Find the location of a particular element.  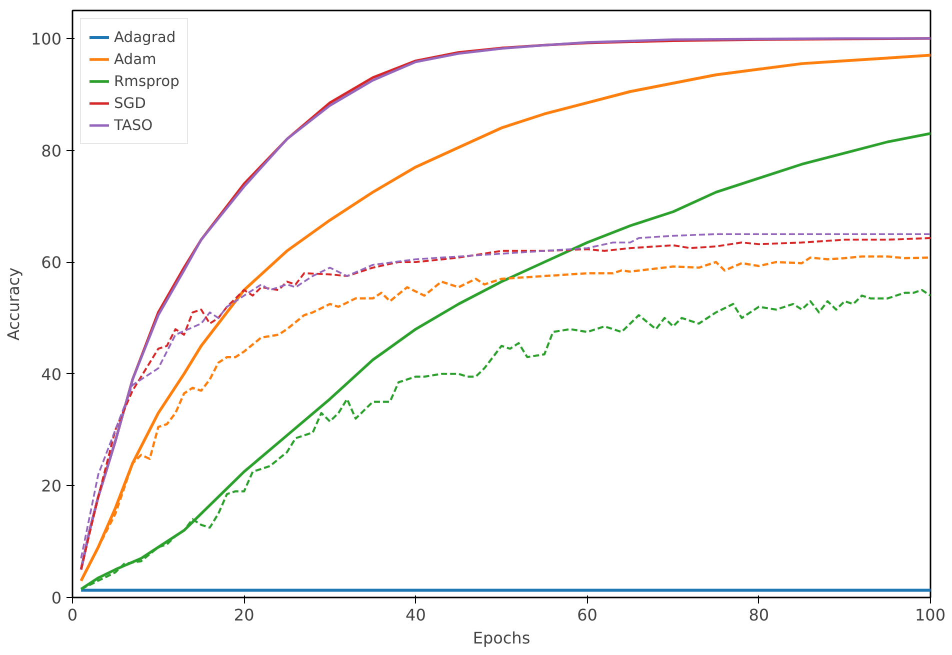

y-axis-title: Accuracy is located at coordinates (13, 304).